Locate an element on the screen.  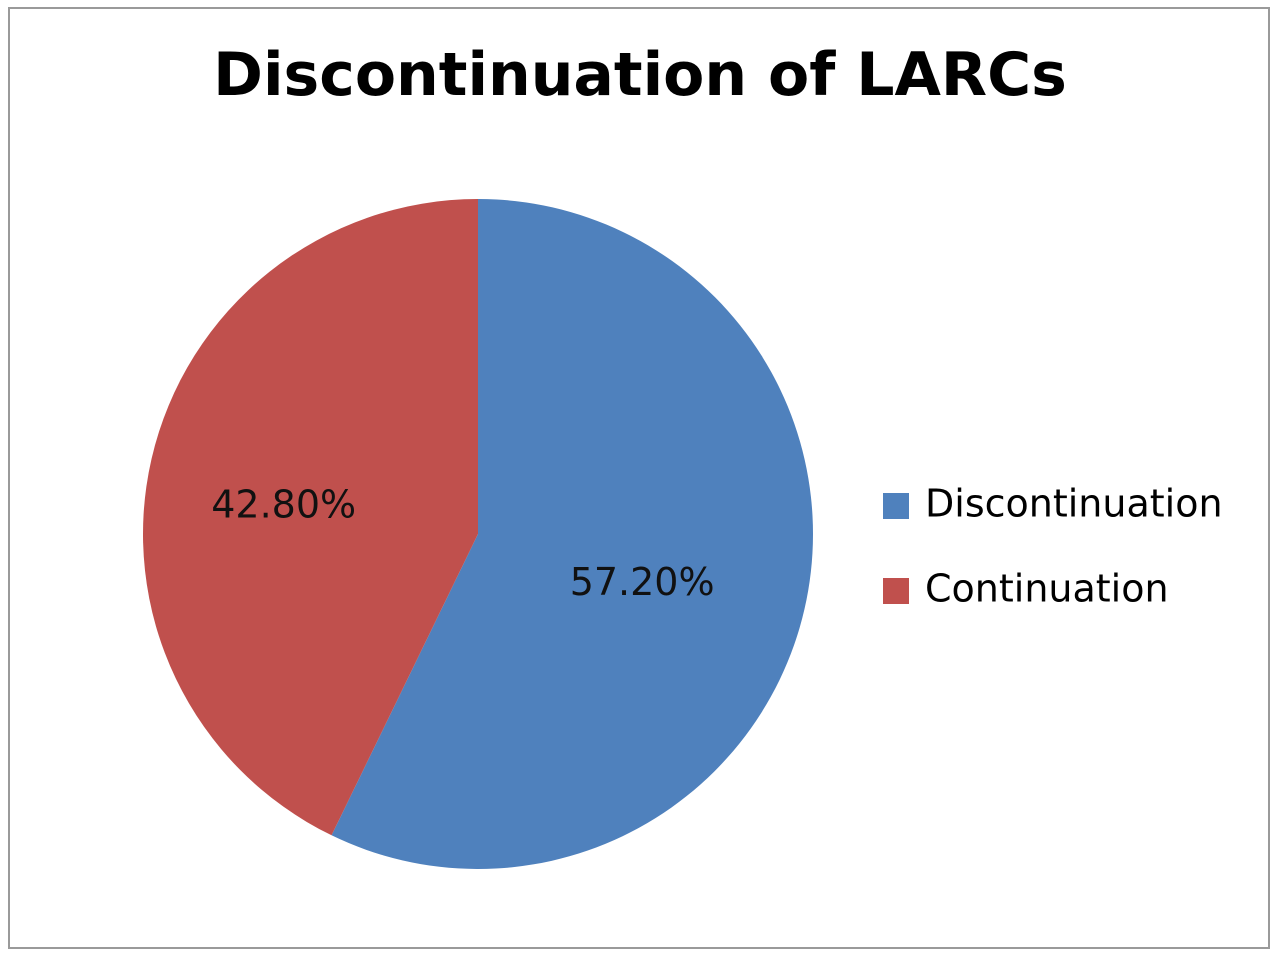
pie-slice-label-continuation: 42.80% is located at coordinates (283, 505).